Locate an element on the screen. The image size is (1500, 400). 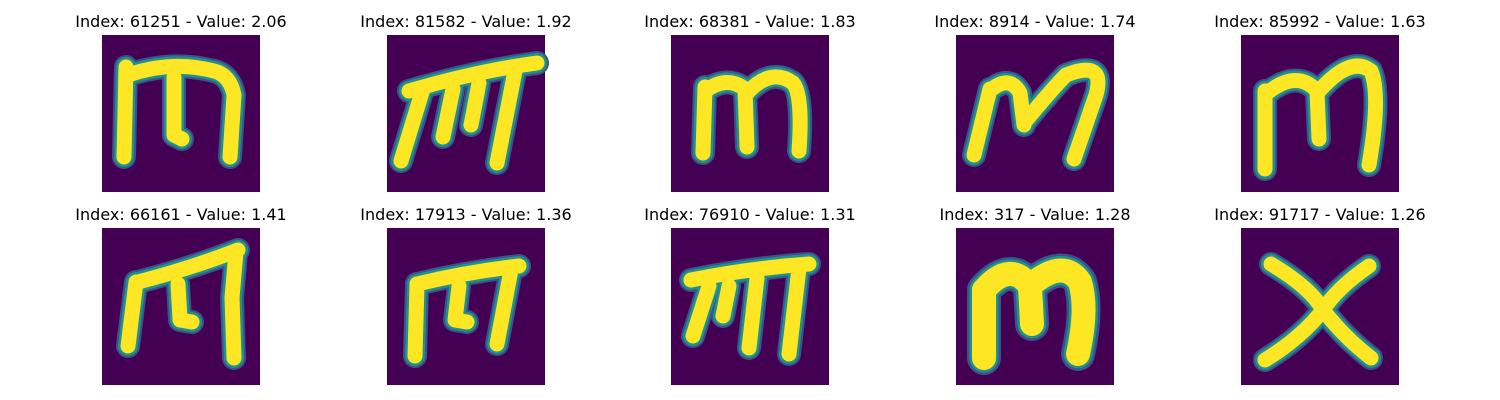
panel: Index: 85992 - Value: 1.63 is located at coordinates (1320, 102).